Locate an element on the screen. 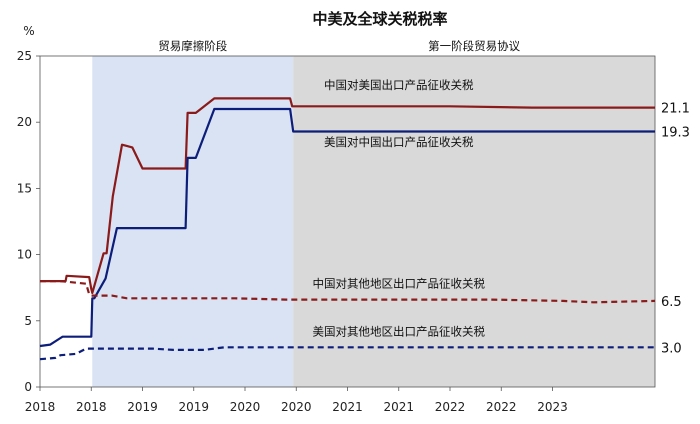  x-tick-label-8: 2022 is located at coordinates (450, 407).